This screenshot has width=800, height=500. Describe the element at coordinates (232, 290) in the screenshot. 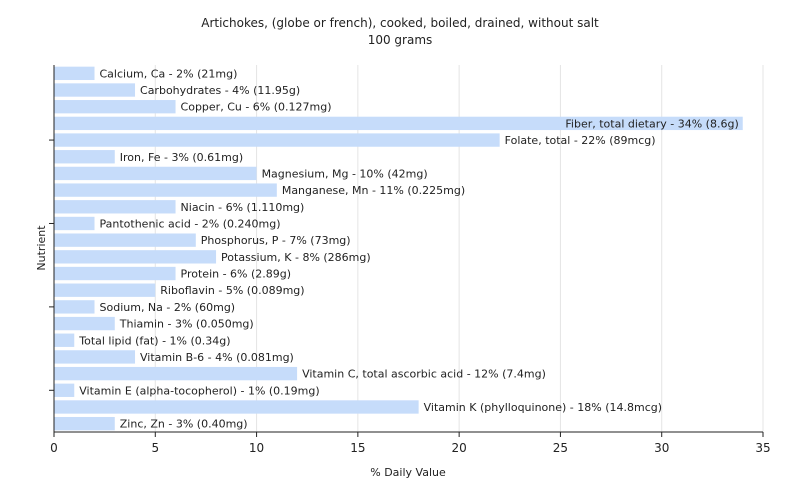

I see `bar-label-13: Riboflavin - 5% (0.089mg)` at that location.